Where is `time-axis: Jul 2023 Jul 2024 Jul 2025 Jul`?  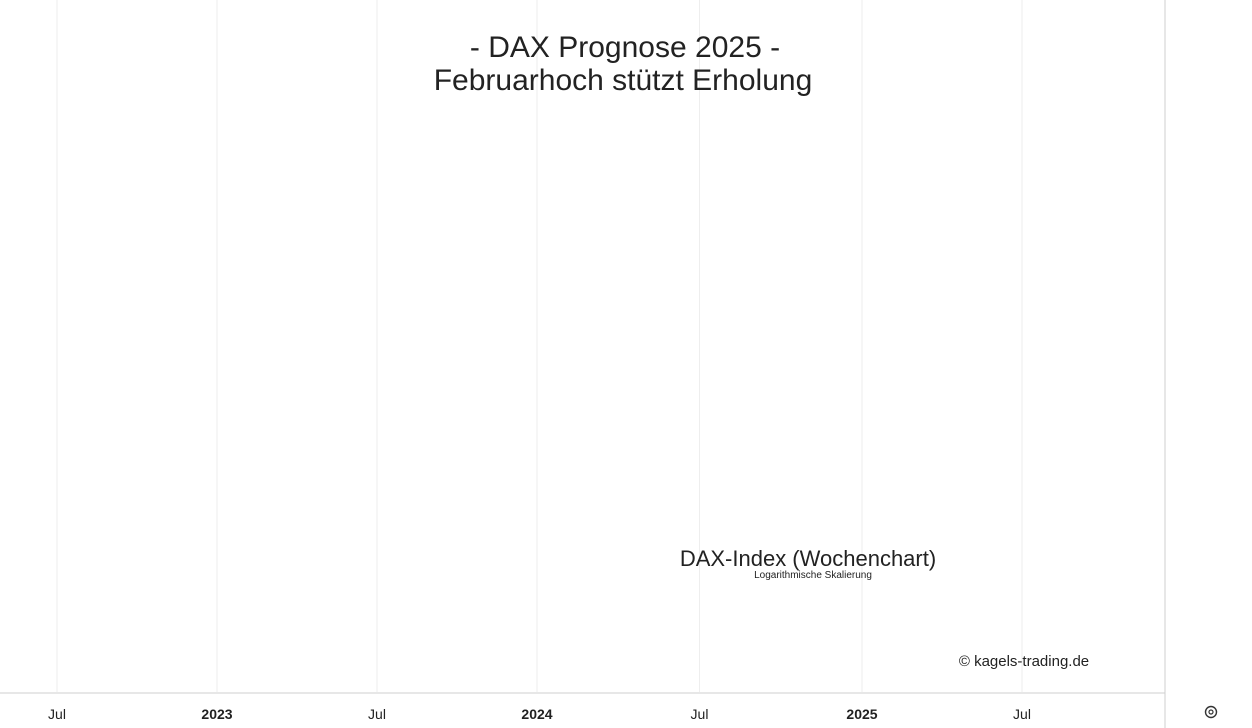 time-axis: Jul 2023 Jul 2024 Jul 2025 Jul is located at coordinates (539, 714).